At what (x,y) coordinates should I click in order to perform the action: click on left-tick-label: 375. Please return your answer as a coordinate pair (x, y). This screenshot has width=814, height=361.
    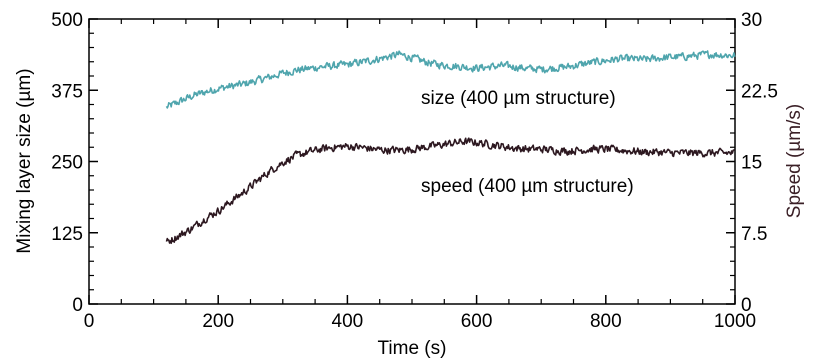
    Looking at the image, I should click on (67, 91).